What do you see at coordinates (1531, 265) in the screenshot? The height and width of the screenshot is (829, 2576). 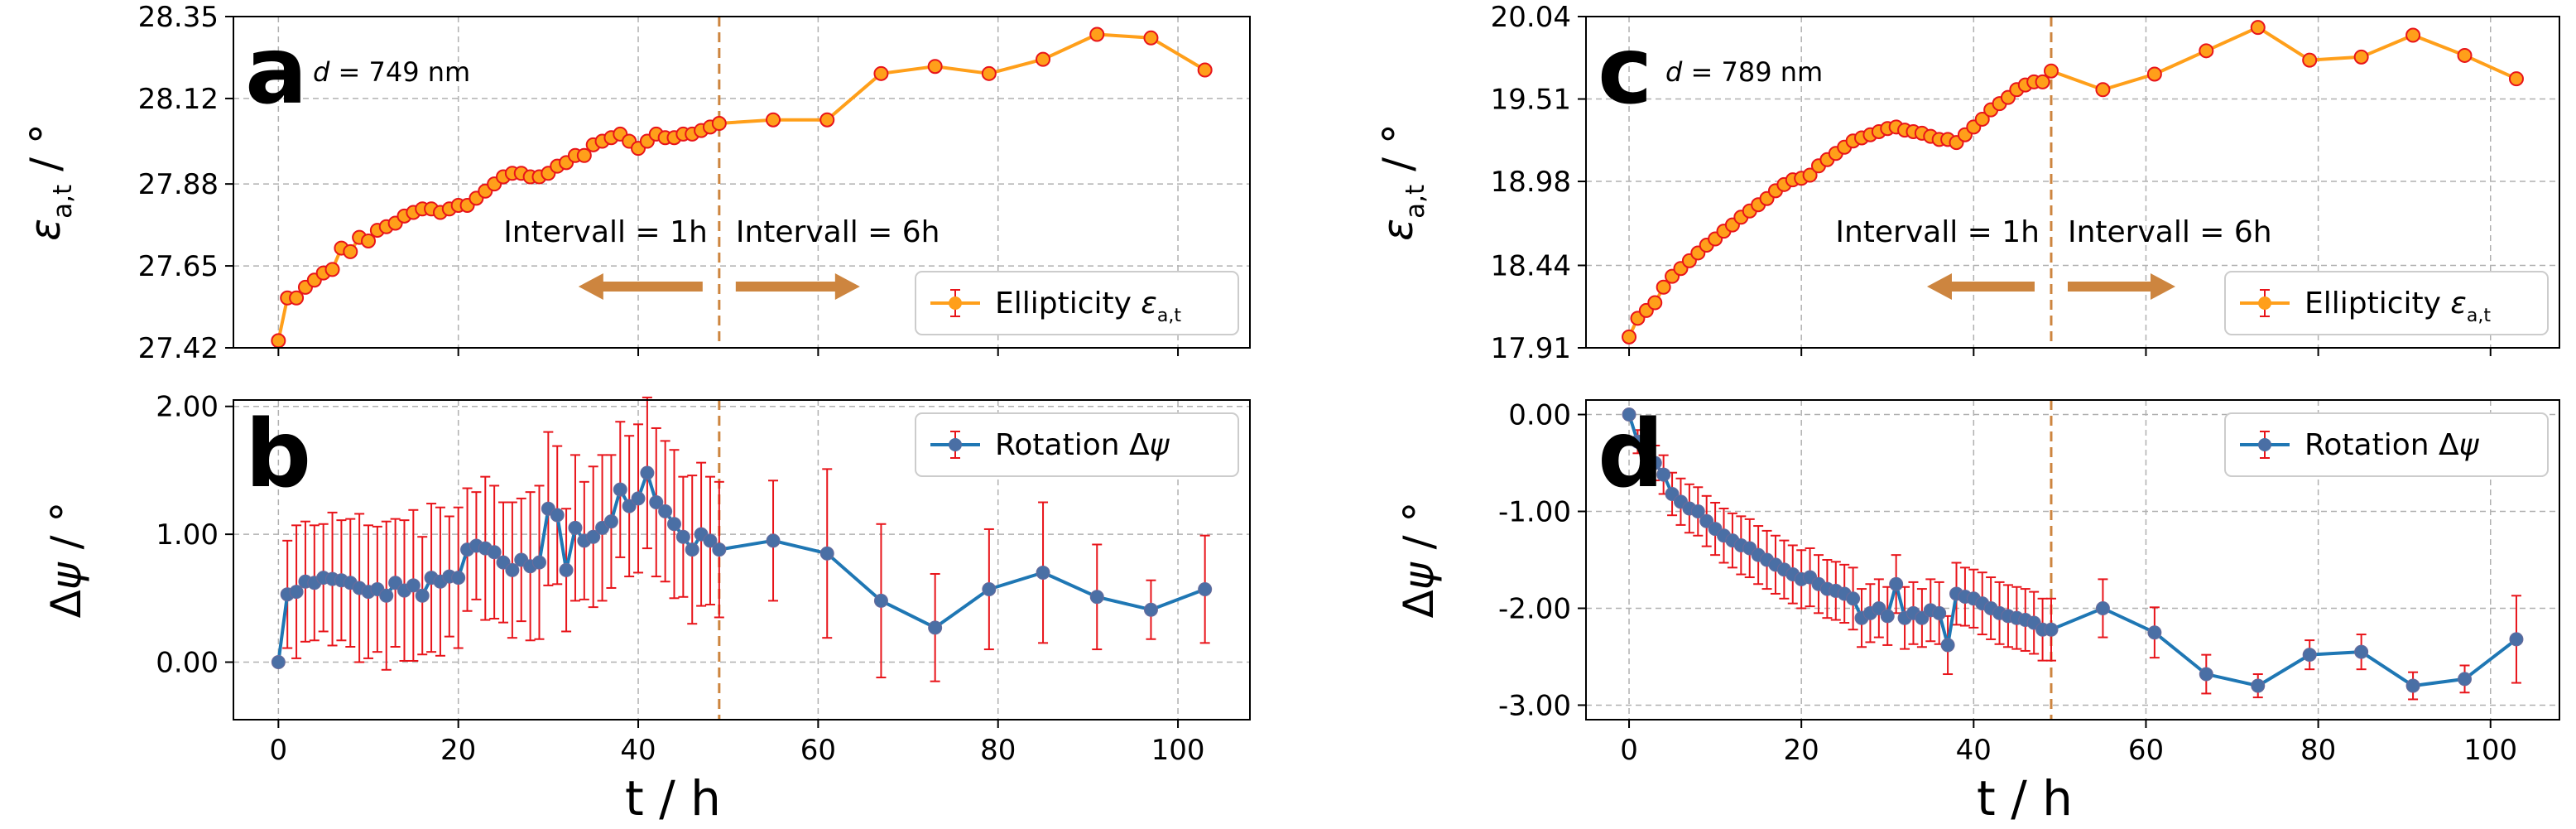 I see `y-tick-label: 18.44` at bounding box center [1531, 265].